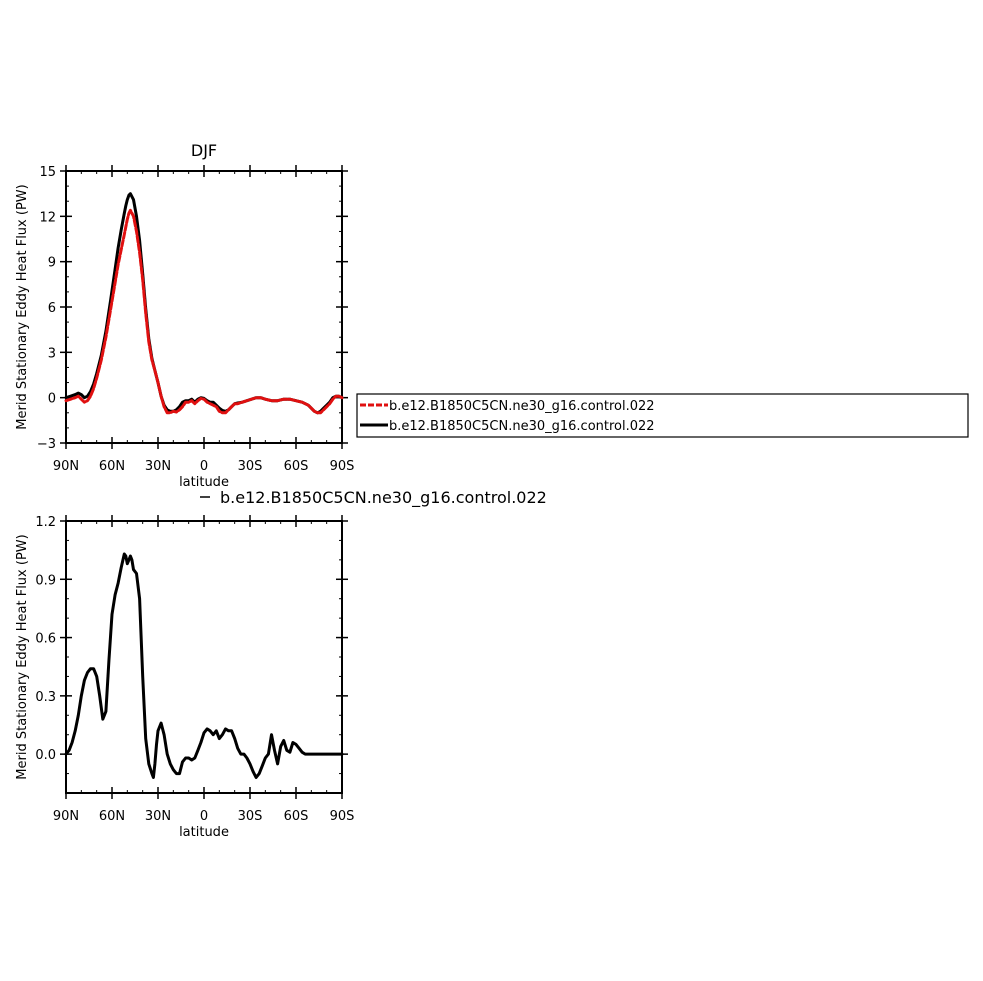  What do you see at coordinates (158, 466) in the screenshot?
I see `top-xtick-label: 30N` at bounding box center [158, 466].